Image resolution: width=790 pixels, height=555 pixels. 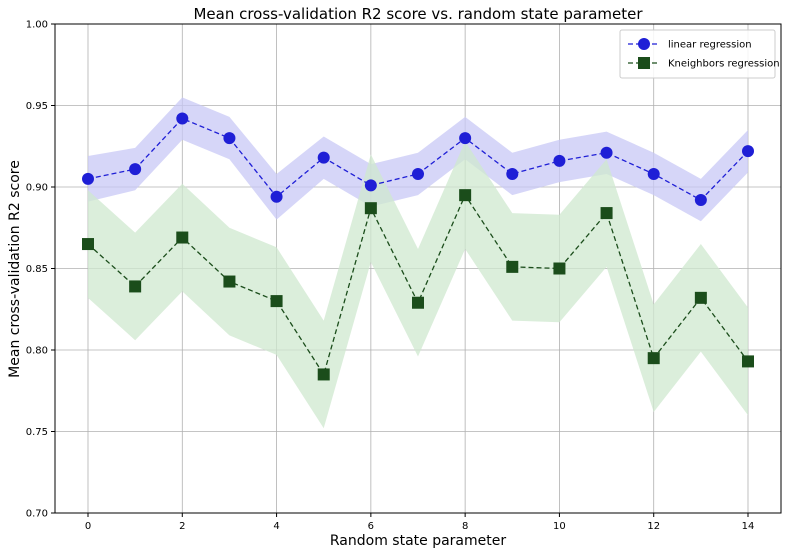 What do you see at coordinates (37, 514) in the screenshot?
I see `y-tick-label: 0.70` at bounding box center [37, 514].